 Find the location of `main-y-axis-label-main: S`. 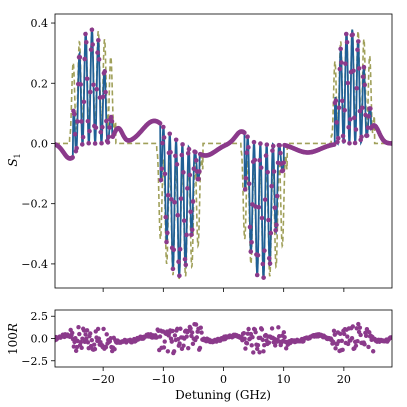

main-y-axis-label-main: S is located at coordinates (13, 162).